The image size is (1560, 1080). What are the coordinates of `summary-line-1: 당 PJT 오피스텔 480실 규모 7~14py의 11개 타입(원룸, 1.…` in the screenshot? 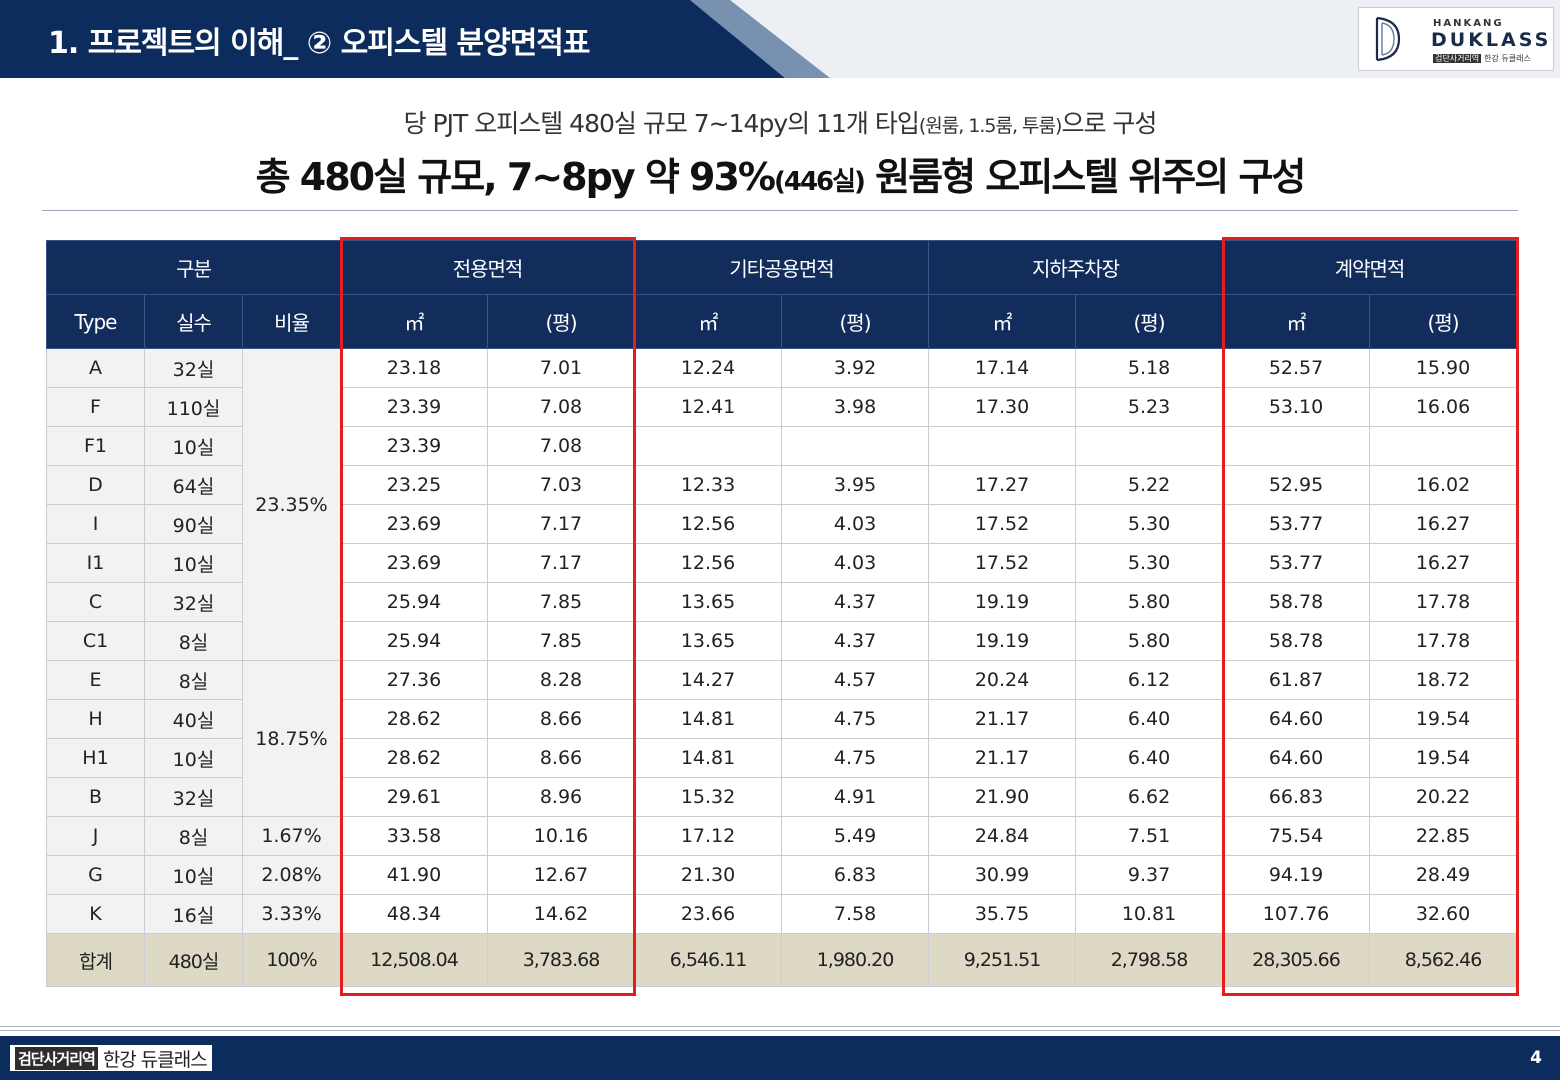 It's located at (780, 123).